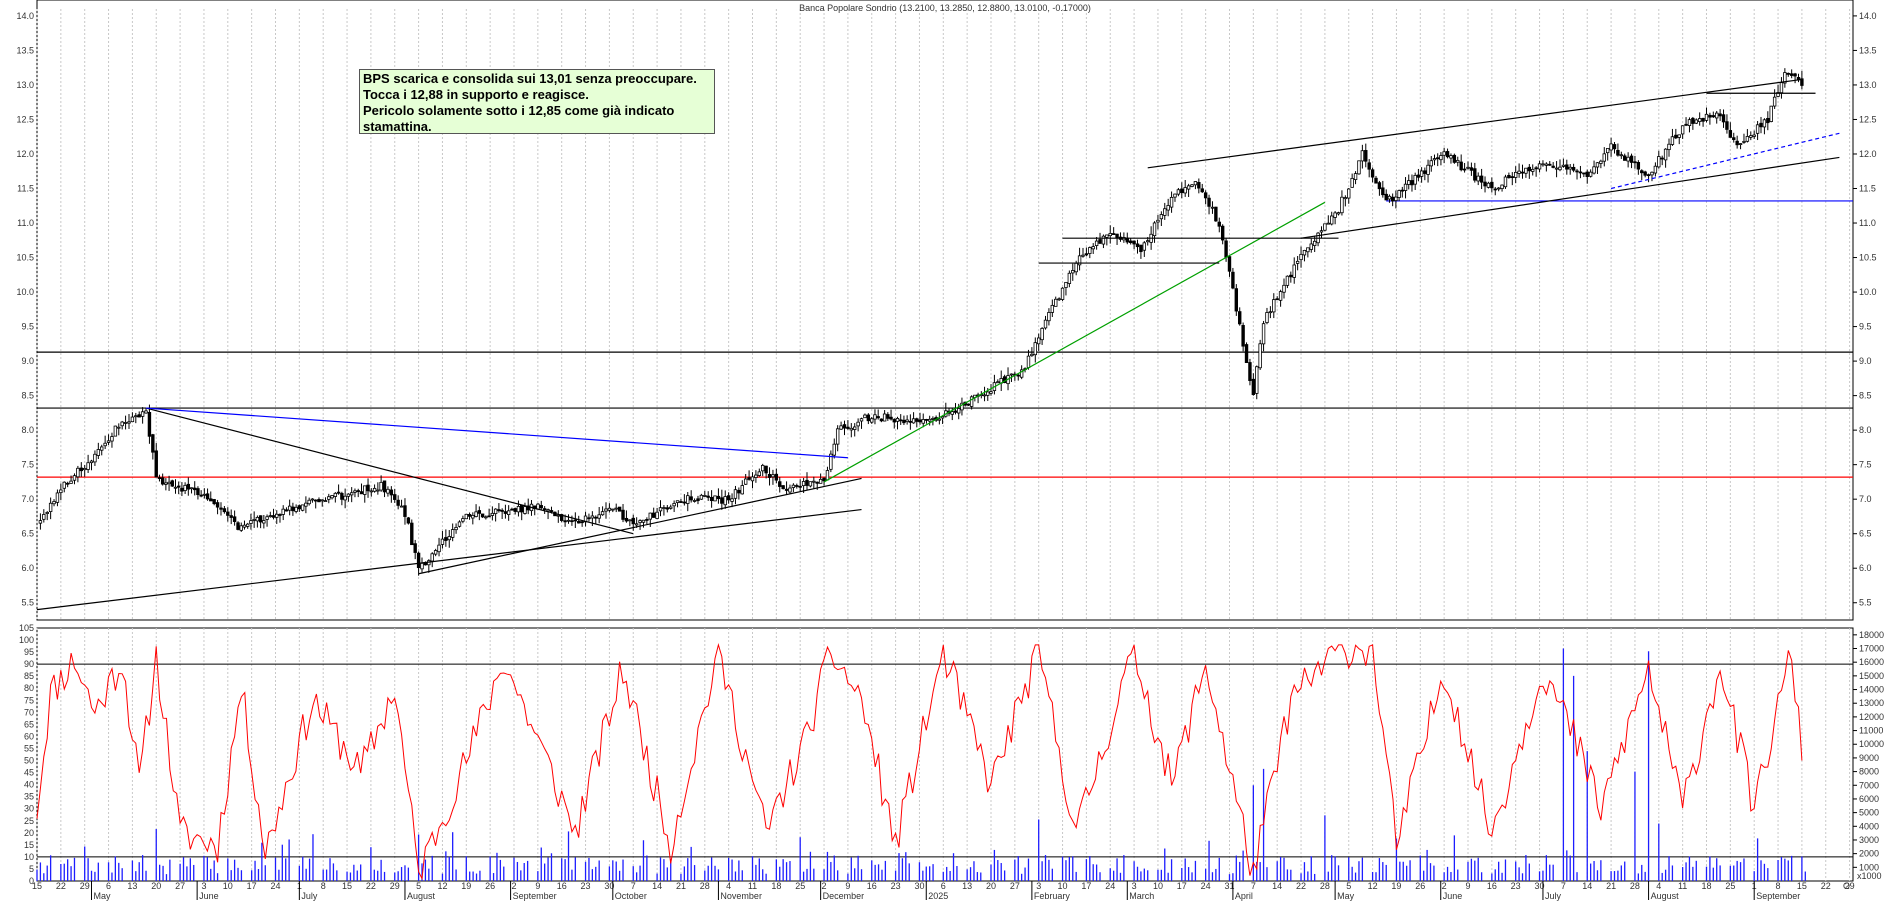  Describe the element at coordinates (29, 664) in the screenshot. I see `osc-y-tick-left: 90` at that location.